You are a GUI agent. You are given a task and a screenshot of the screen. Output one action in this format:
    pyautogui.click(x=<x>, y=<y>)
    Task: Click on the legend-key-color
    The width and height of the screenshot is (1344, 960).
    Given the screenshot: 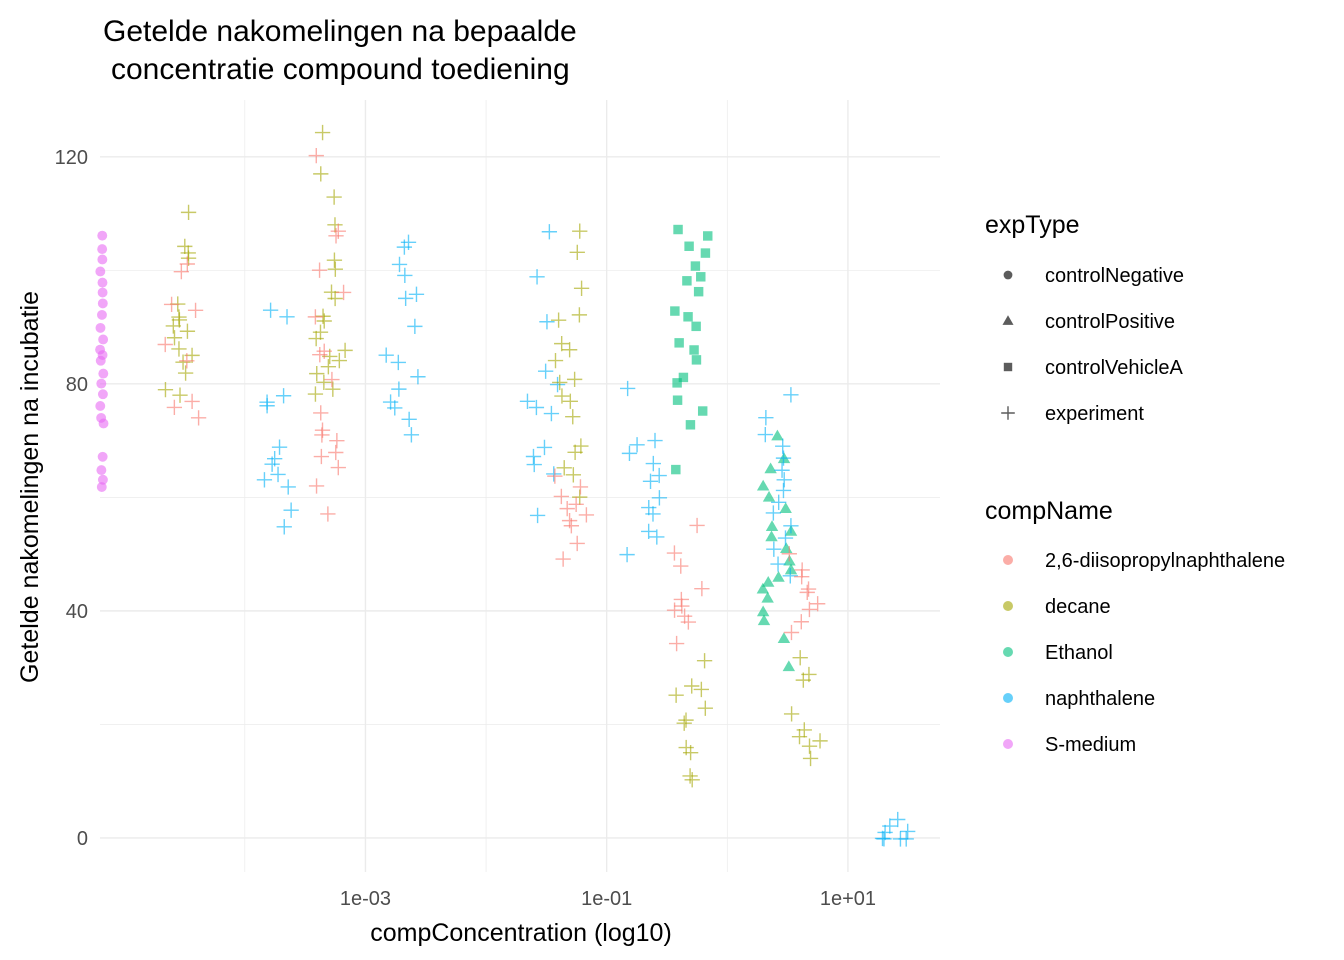 What is the action you would take?
    pyautogui.click(x=1008, y=560)
    